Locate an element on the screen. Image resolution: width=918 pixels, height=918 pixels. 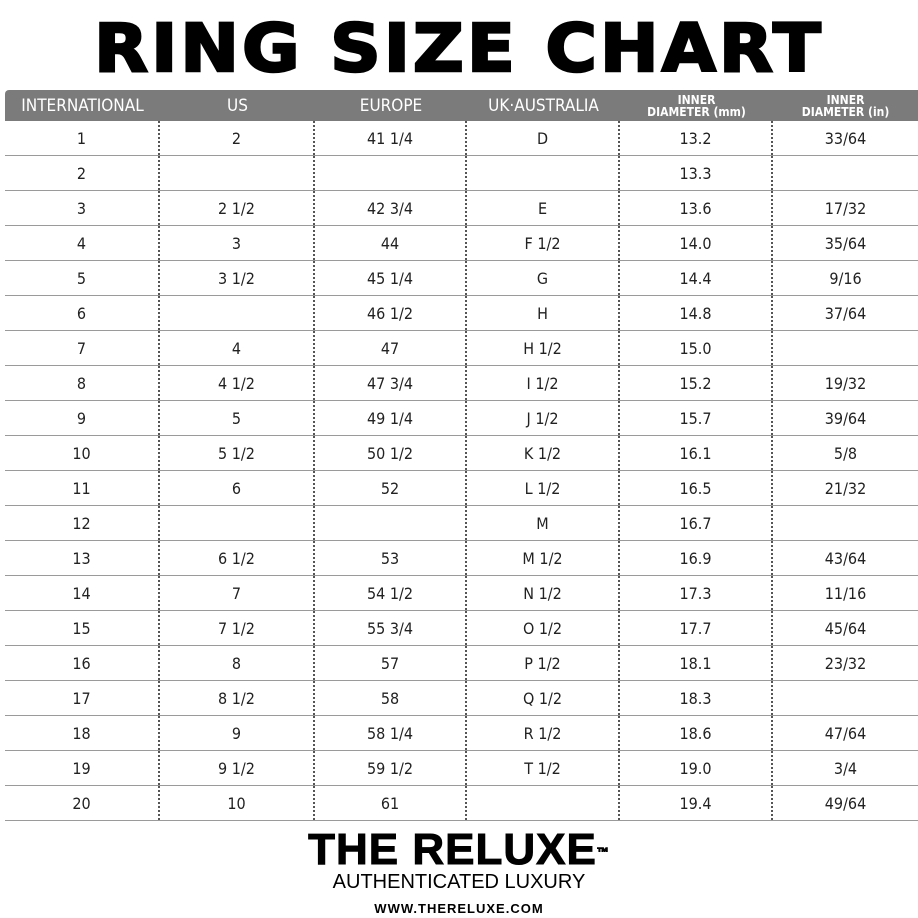
cell-uk-australia: M 1/2 is located at coordinates (543, 558).